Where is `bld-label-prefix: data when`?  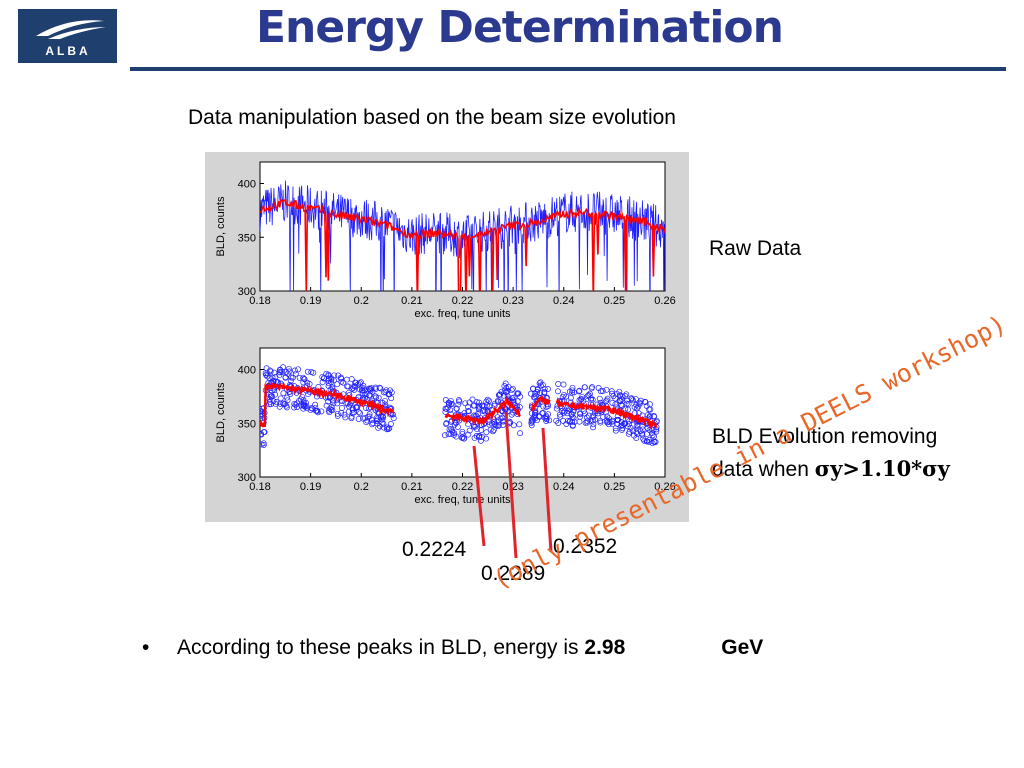
bld-label-prefix: data when is located at coordinates (763, 469).